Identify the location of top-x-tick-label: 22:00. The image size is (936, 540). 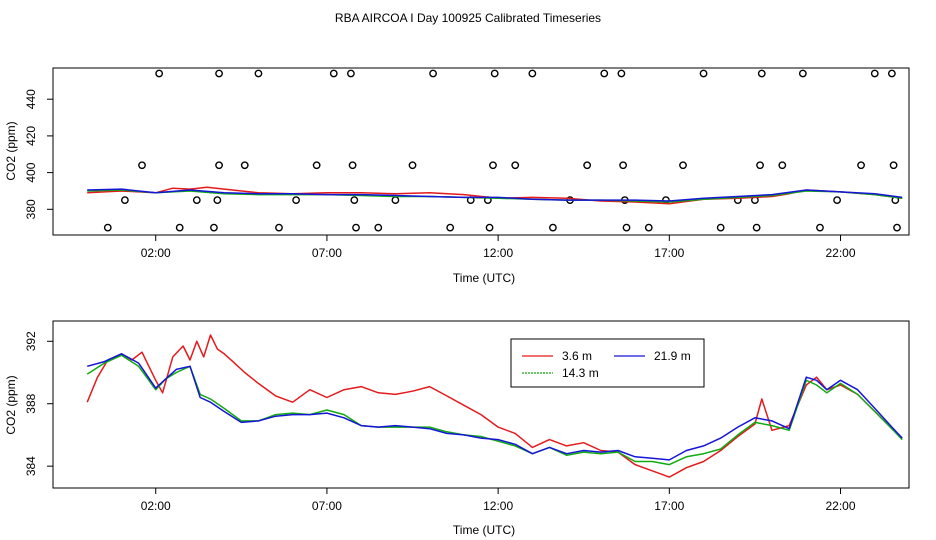
(841, 253).